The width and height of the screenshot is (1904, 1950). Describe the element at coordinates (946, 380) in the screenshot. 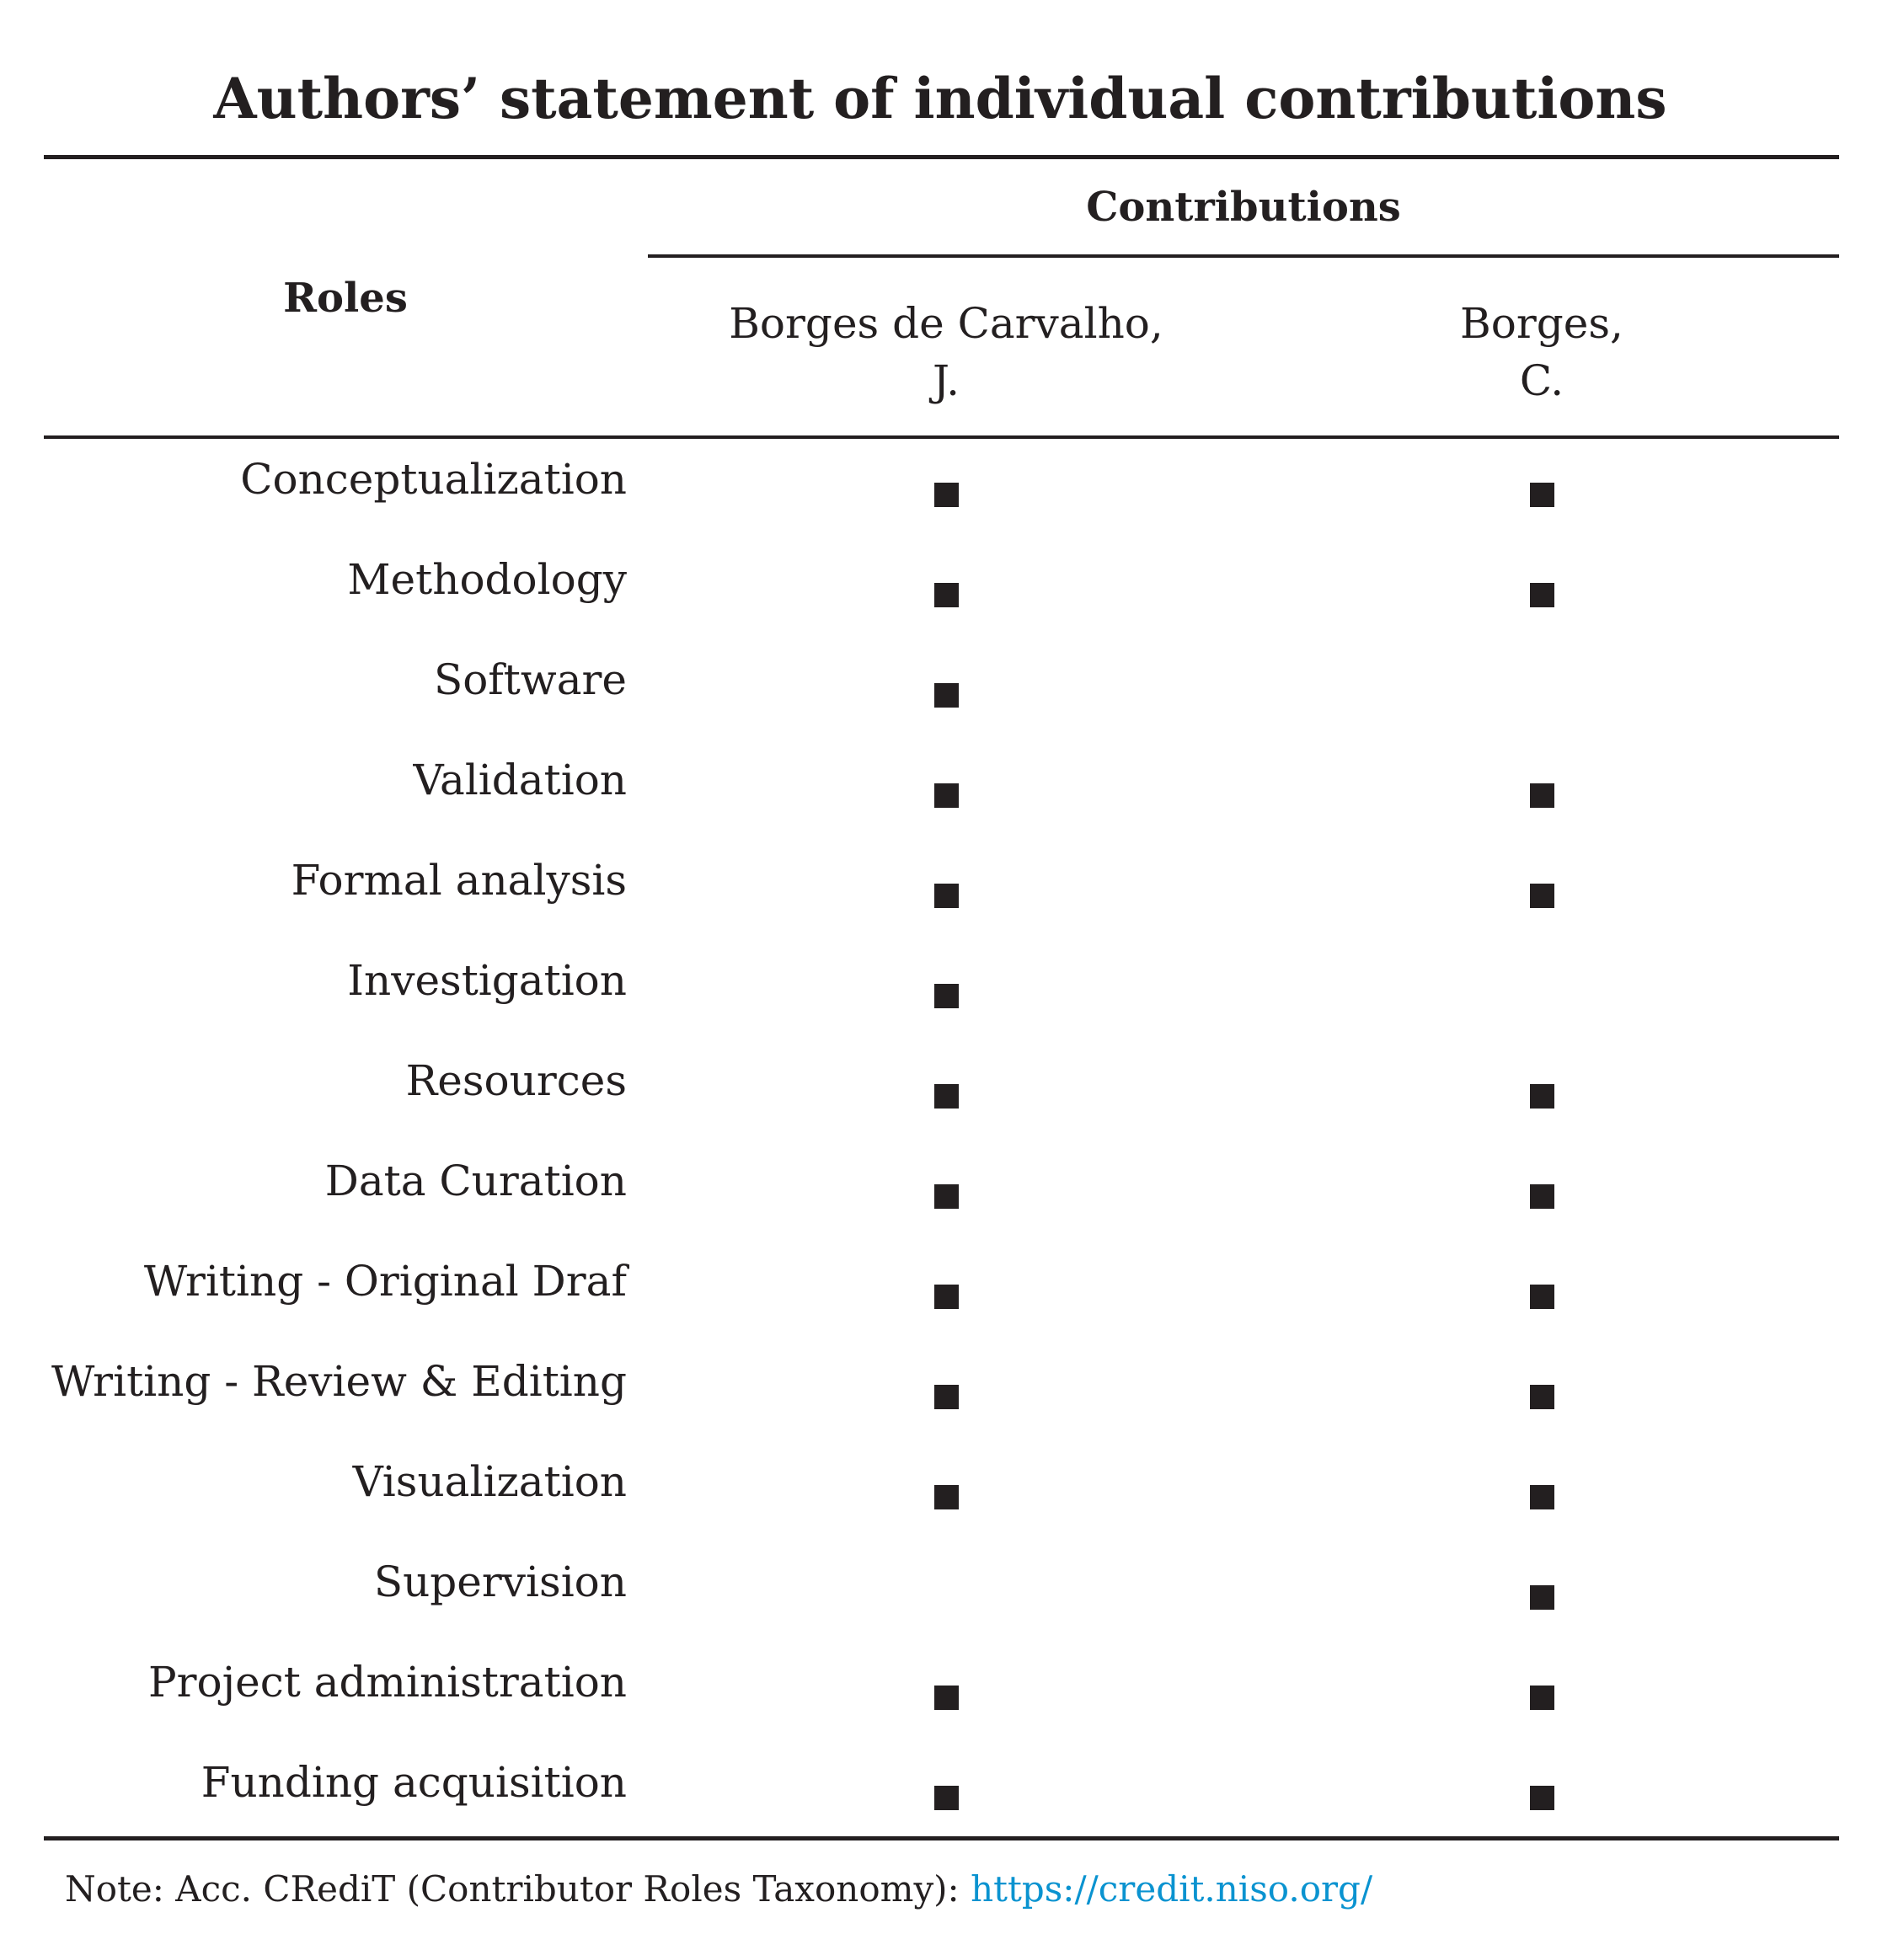

I see `author-name-line2: J.` at that location.